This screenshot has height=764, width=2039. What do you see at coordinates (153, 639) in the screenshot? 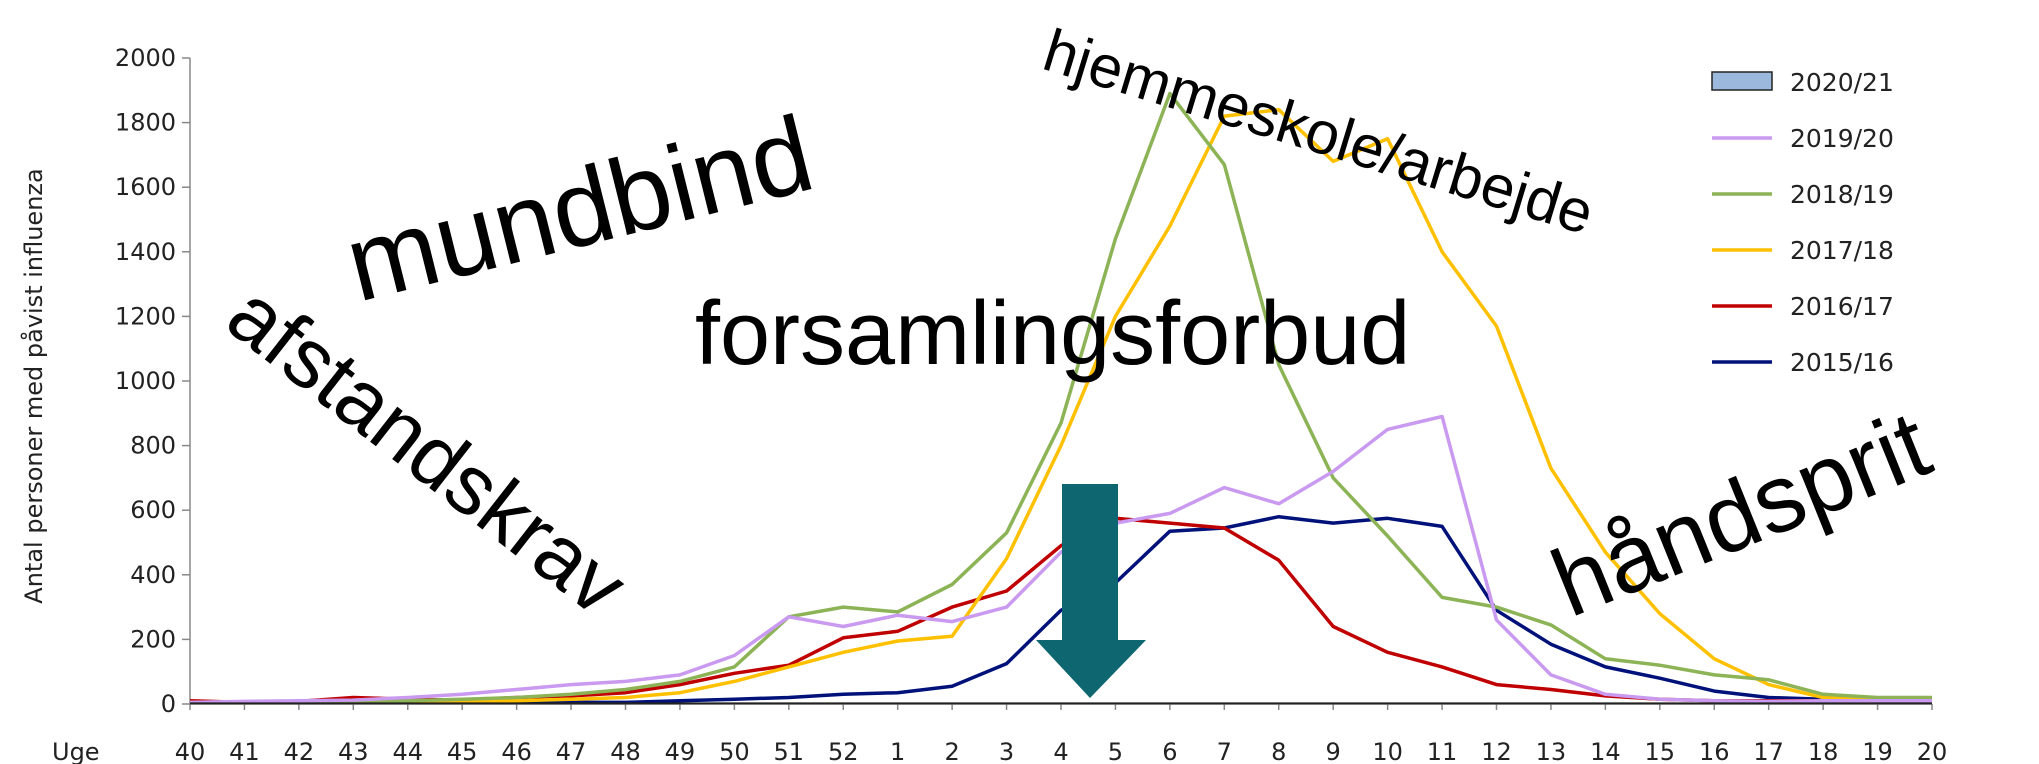
I see `y-tick-label: 200` at bounding box center [153, 639].